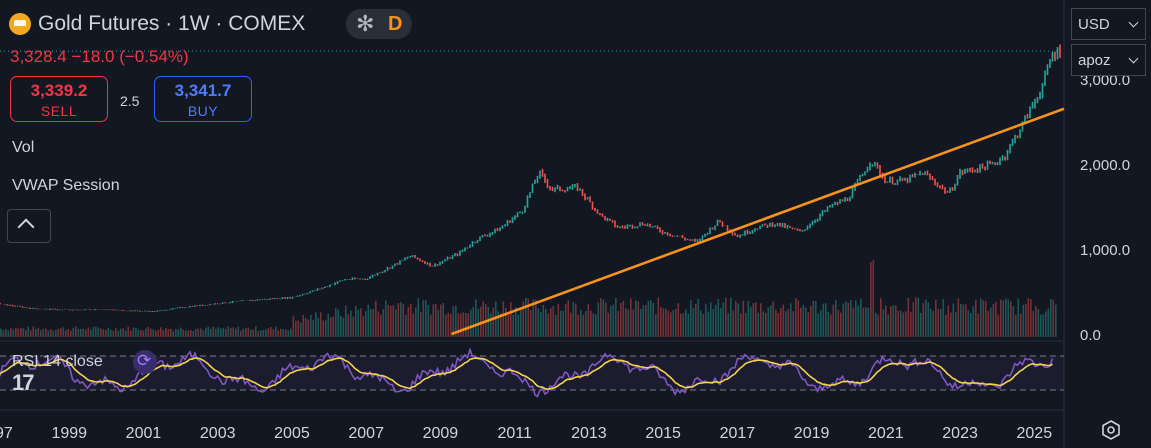  I want to click on chart-settings-gear-icon, so click(1111, 430).